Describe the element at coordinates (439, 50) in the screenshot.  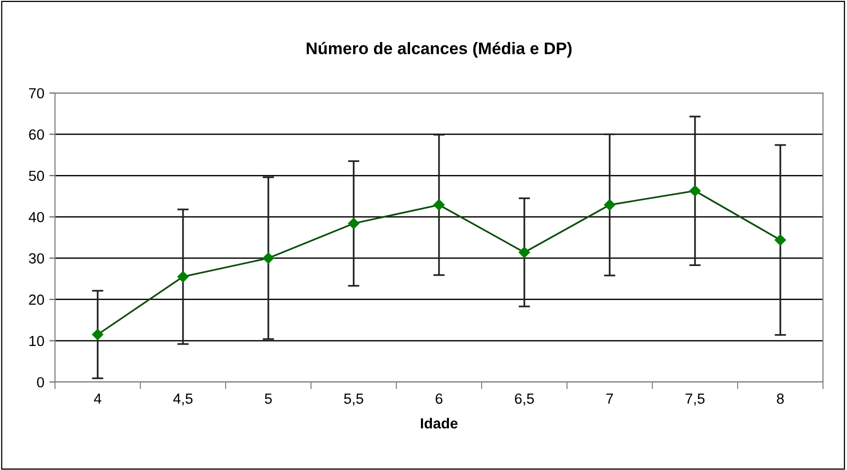
I see `chart-title: Número de alcances (Média e DP)` at that location.